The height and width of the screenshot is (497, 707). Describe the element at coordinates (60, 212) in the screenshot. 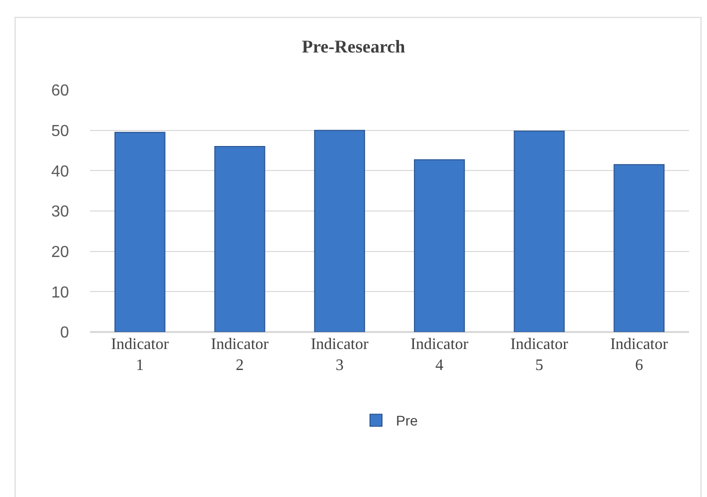

I see `y-tick-label: 30` at that location.